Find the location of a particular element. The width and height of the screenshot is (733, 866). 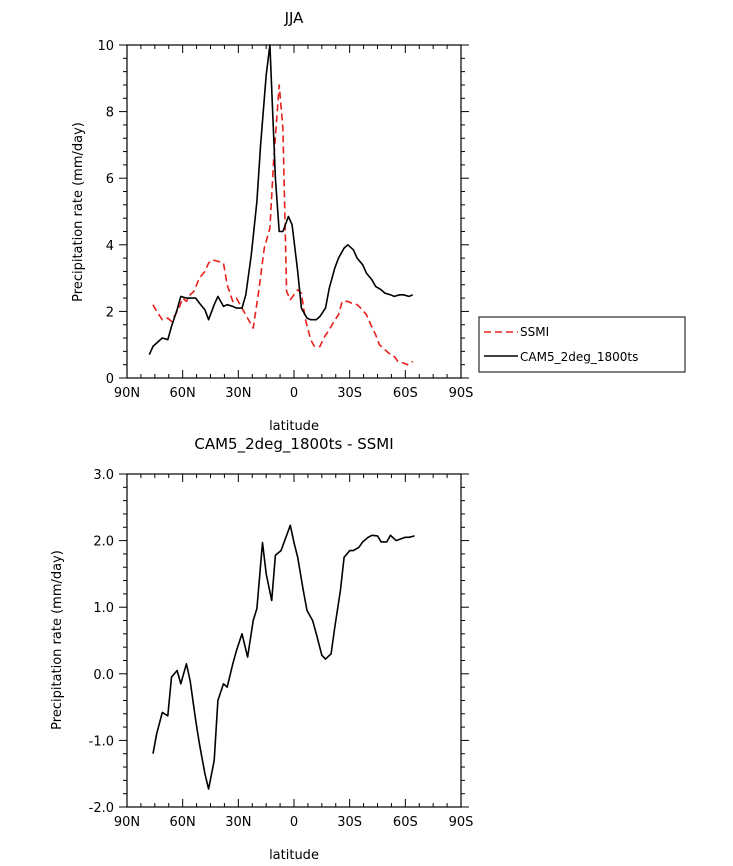

top-series-line-cam5-2deg-1800ts is located at coordinates (281, 200).